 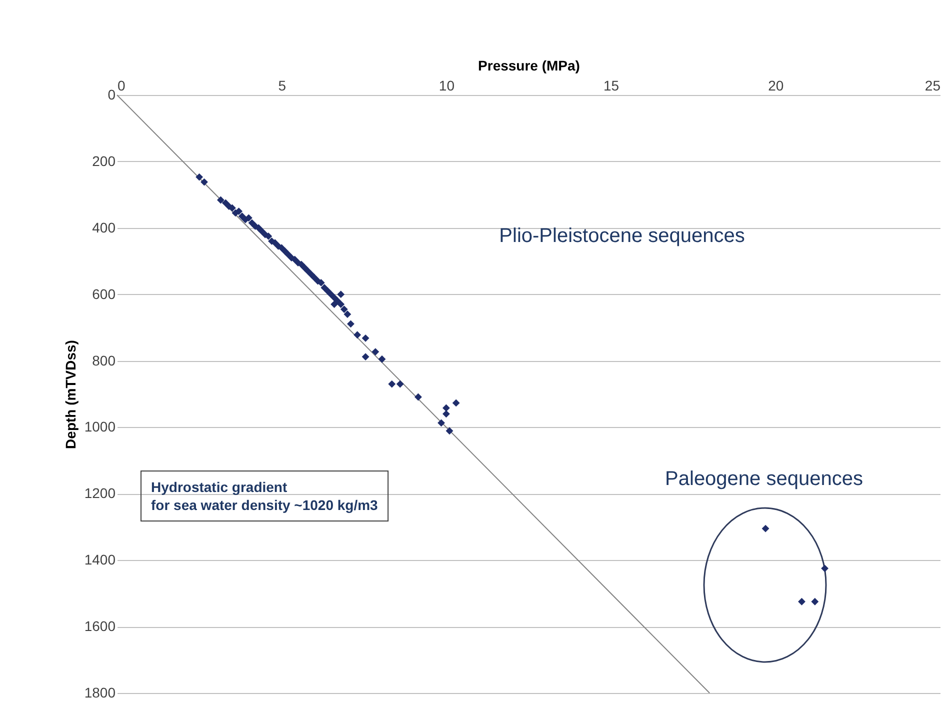 I want to click on y-tick-label: 800, so click(x=104, y=360).